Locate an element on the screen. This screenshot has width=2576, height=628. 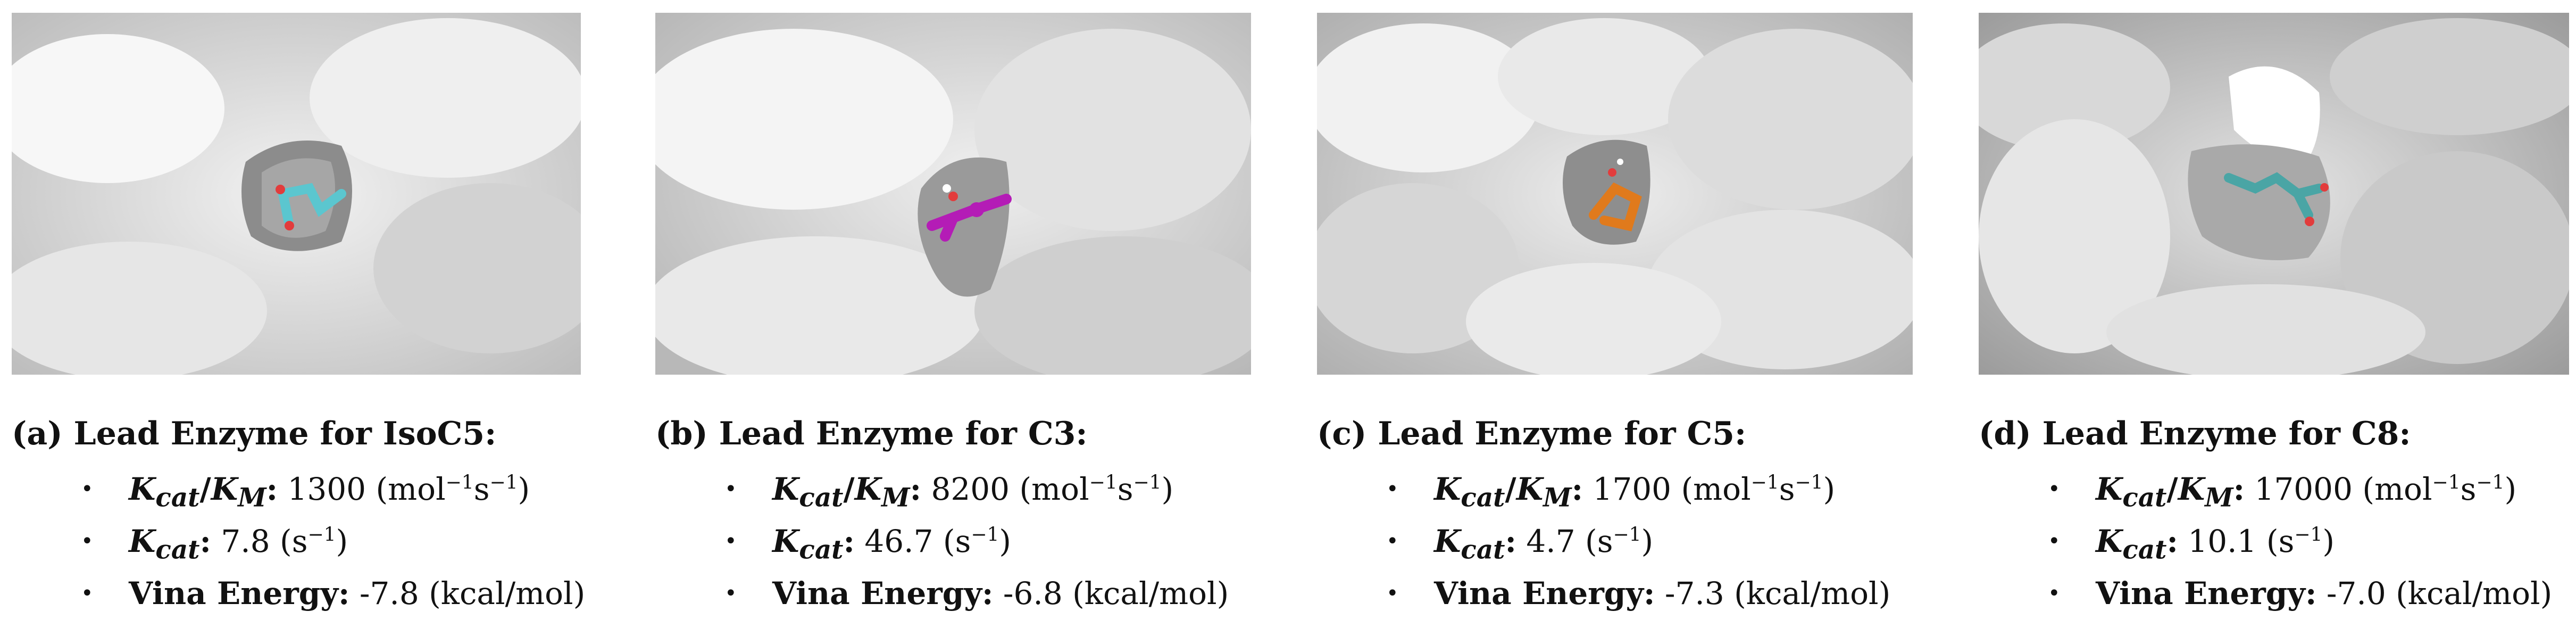
enzyme-surface-image-d is located at coordinates (2274, 194).